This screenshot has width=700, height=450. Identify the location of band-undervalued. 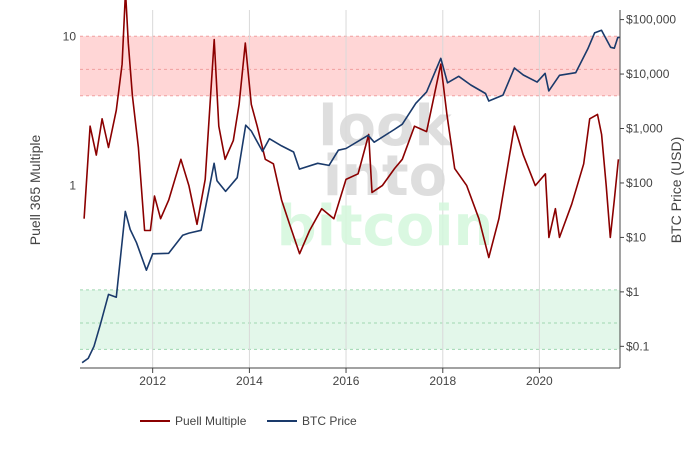
(350, 319).